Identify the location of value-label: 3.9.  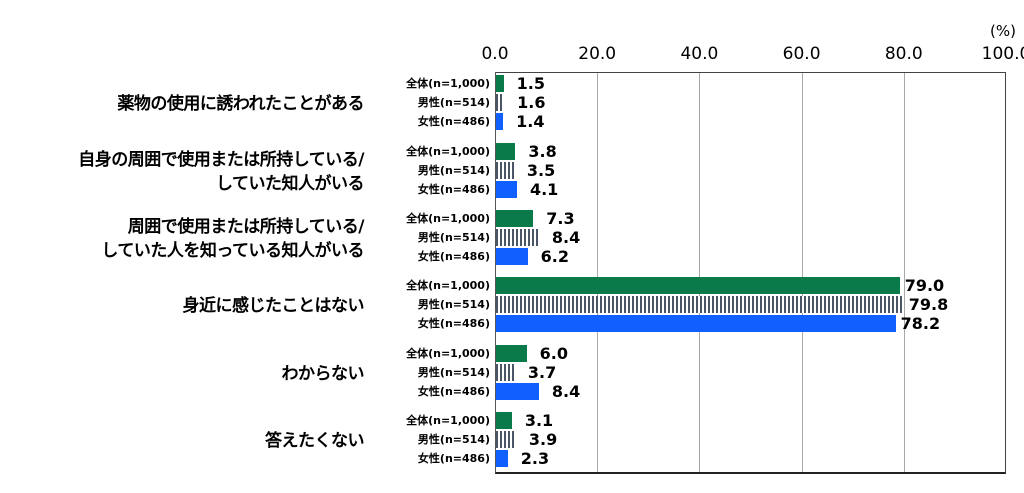
(543, 439).